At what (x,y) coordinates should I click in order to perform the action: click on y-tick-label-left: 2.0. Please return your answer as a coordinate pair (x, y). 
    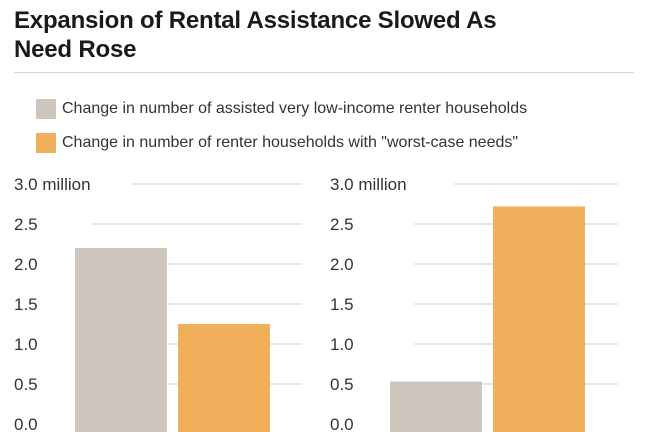
    Looking at the image, I should click on (26, 264).